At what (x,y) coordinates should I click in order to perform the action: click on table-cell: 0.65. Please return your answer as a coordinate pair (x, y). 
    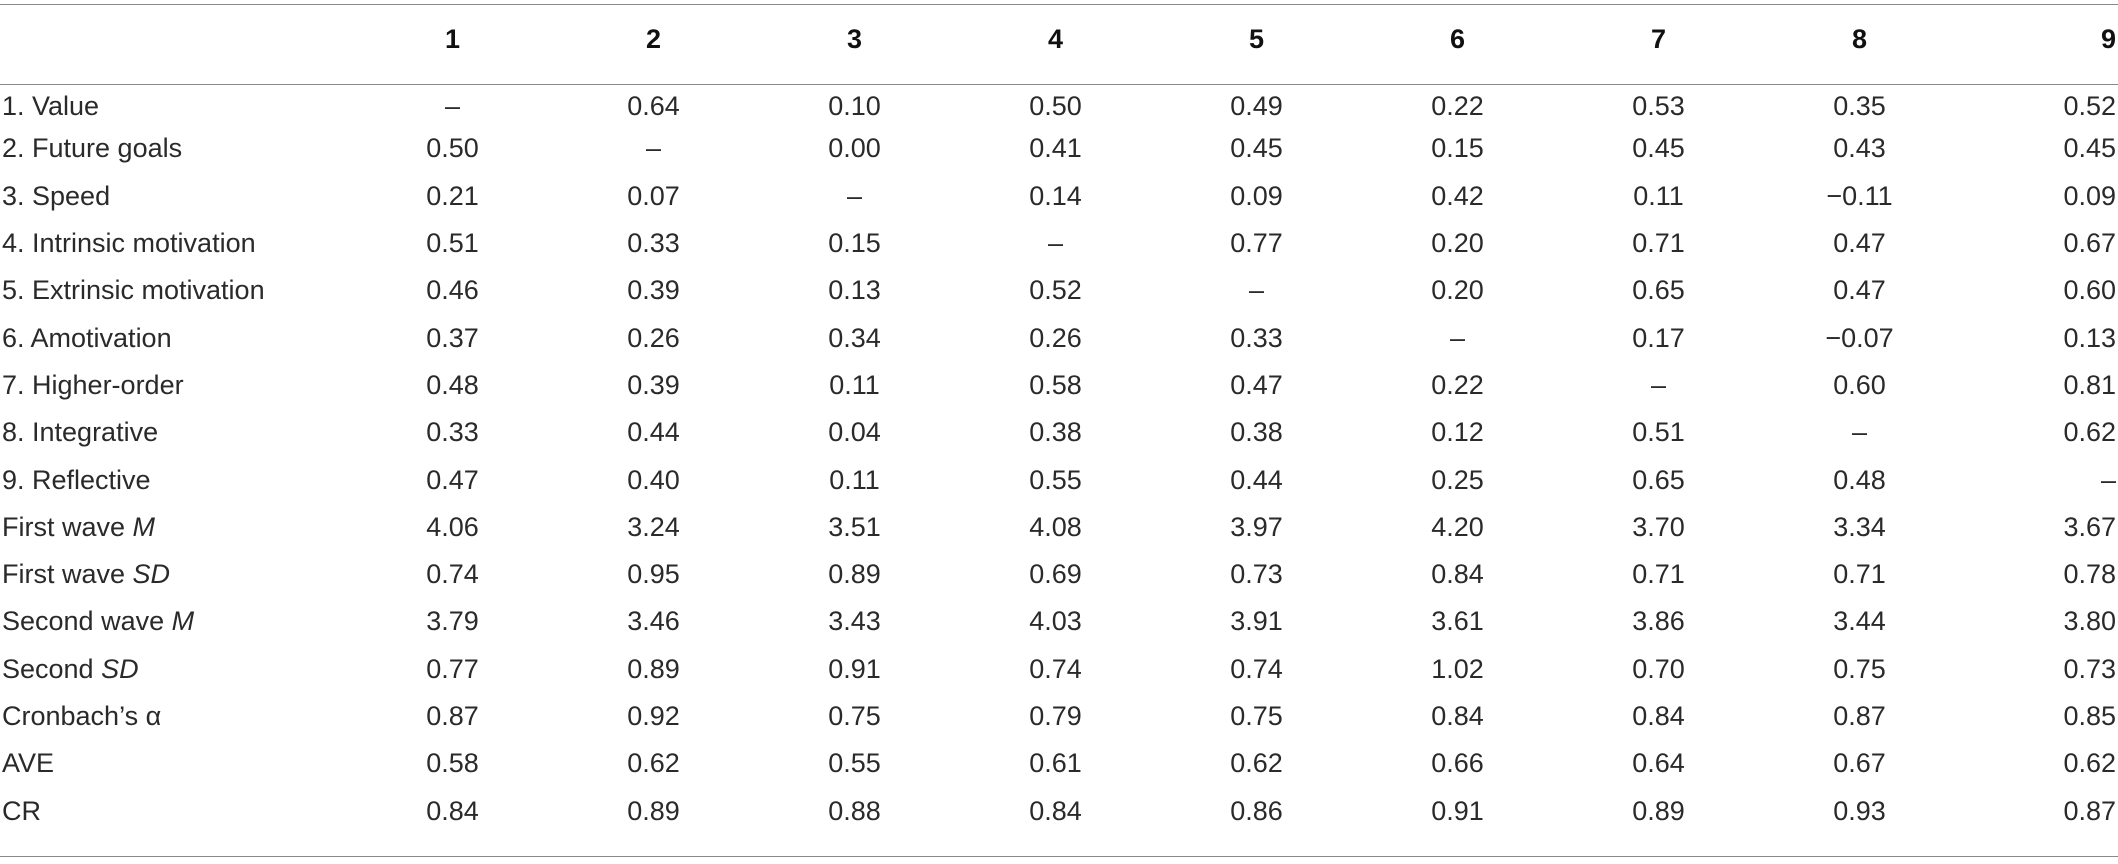
    Looking at the image, I should click on (1658, 290).